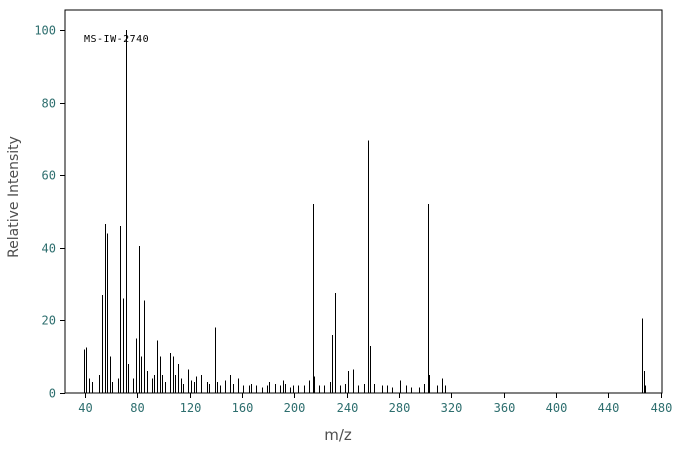 Image resolution: width=676 pixels, height=455 pixels. I want to click on x-tick-label: 80, so click(137, 408).